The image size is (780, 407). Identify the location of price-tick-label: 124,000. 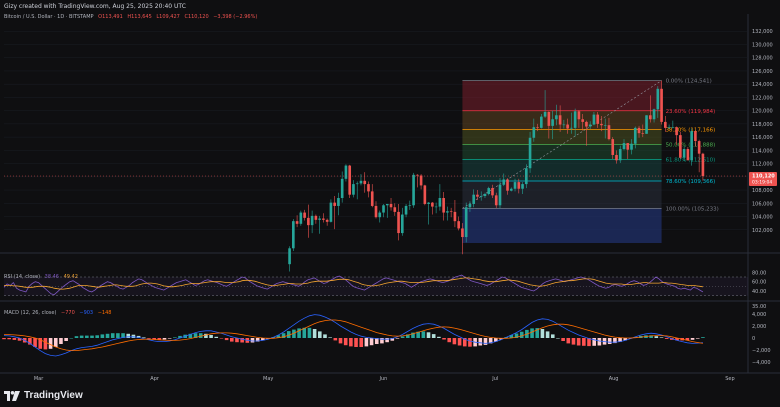
(762, 85).